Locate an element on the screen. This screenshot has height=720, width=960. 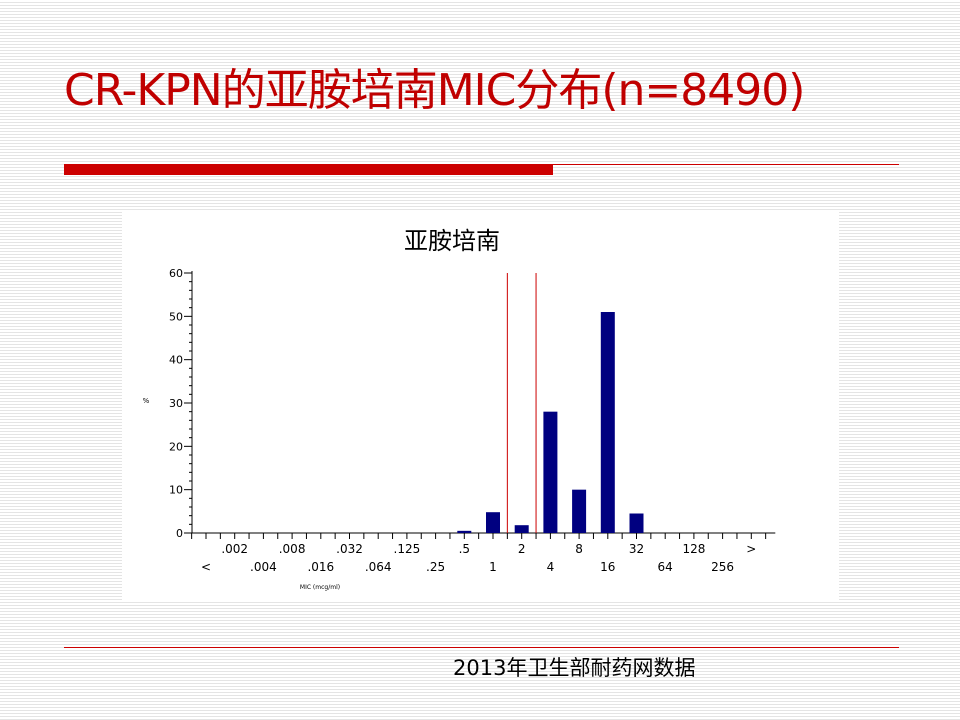
slide-title: CR-KPN的亚胺培南MIC分布(n=8490) is located at coordinates (434, 90).